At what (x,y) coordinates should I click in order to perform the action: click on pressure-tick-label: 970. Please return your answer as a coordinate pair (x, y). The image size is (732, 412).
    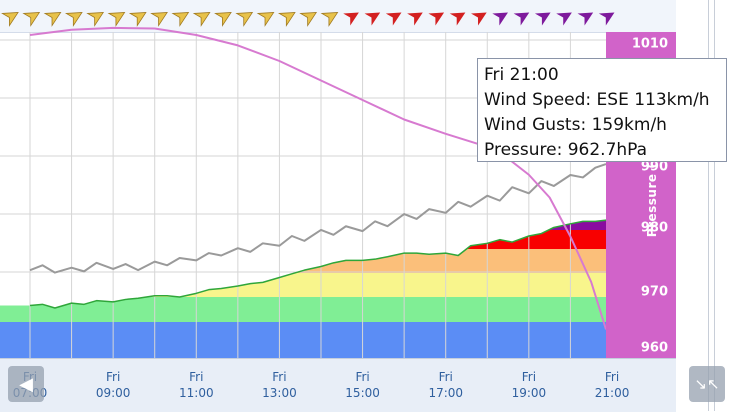
    Looking at the image, I should click on (654, 292).